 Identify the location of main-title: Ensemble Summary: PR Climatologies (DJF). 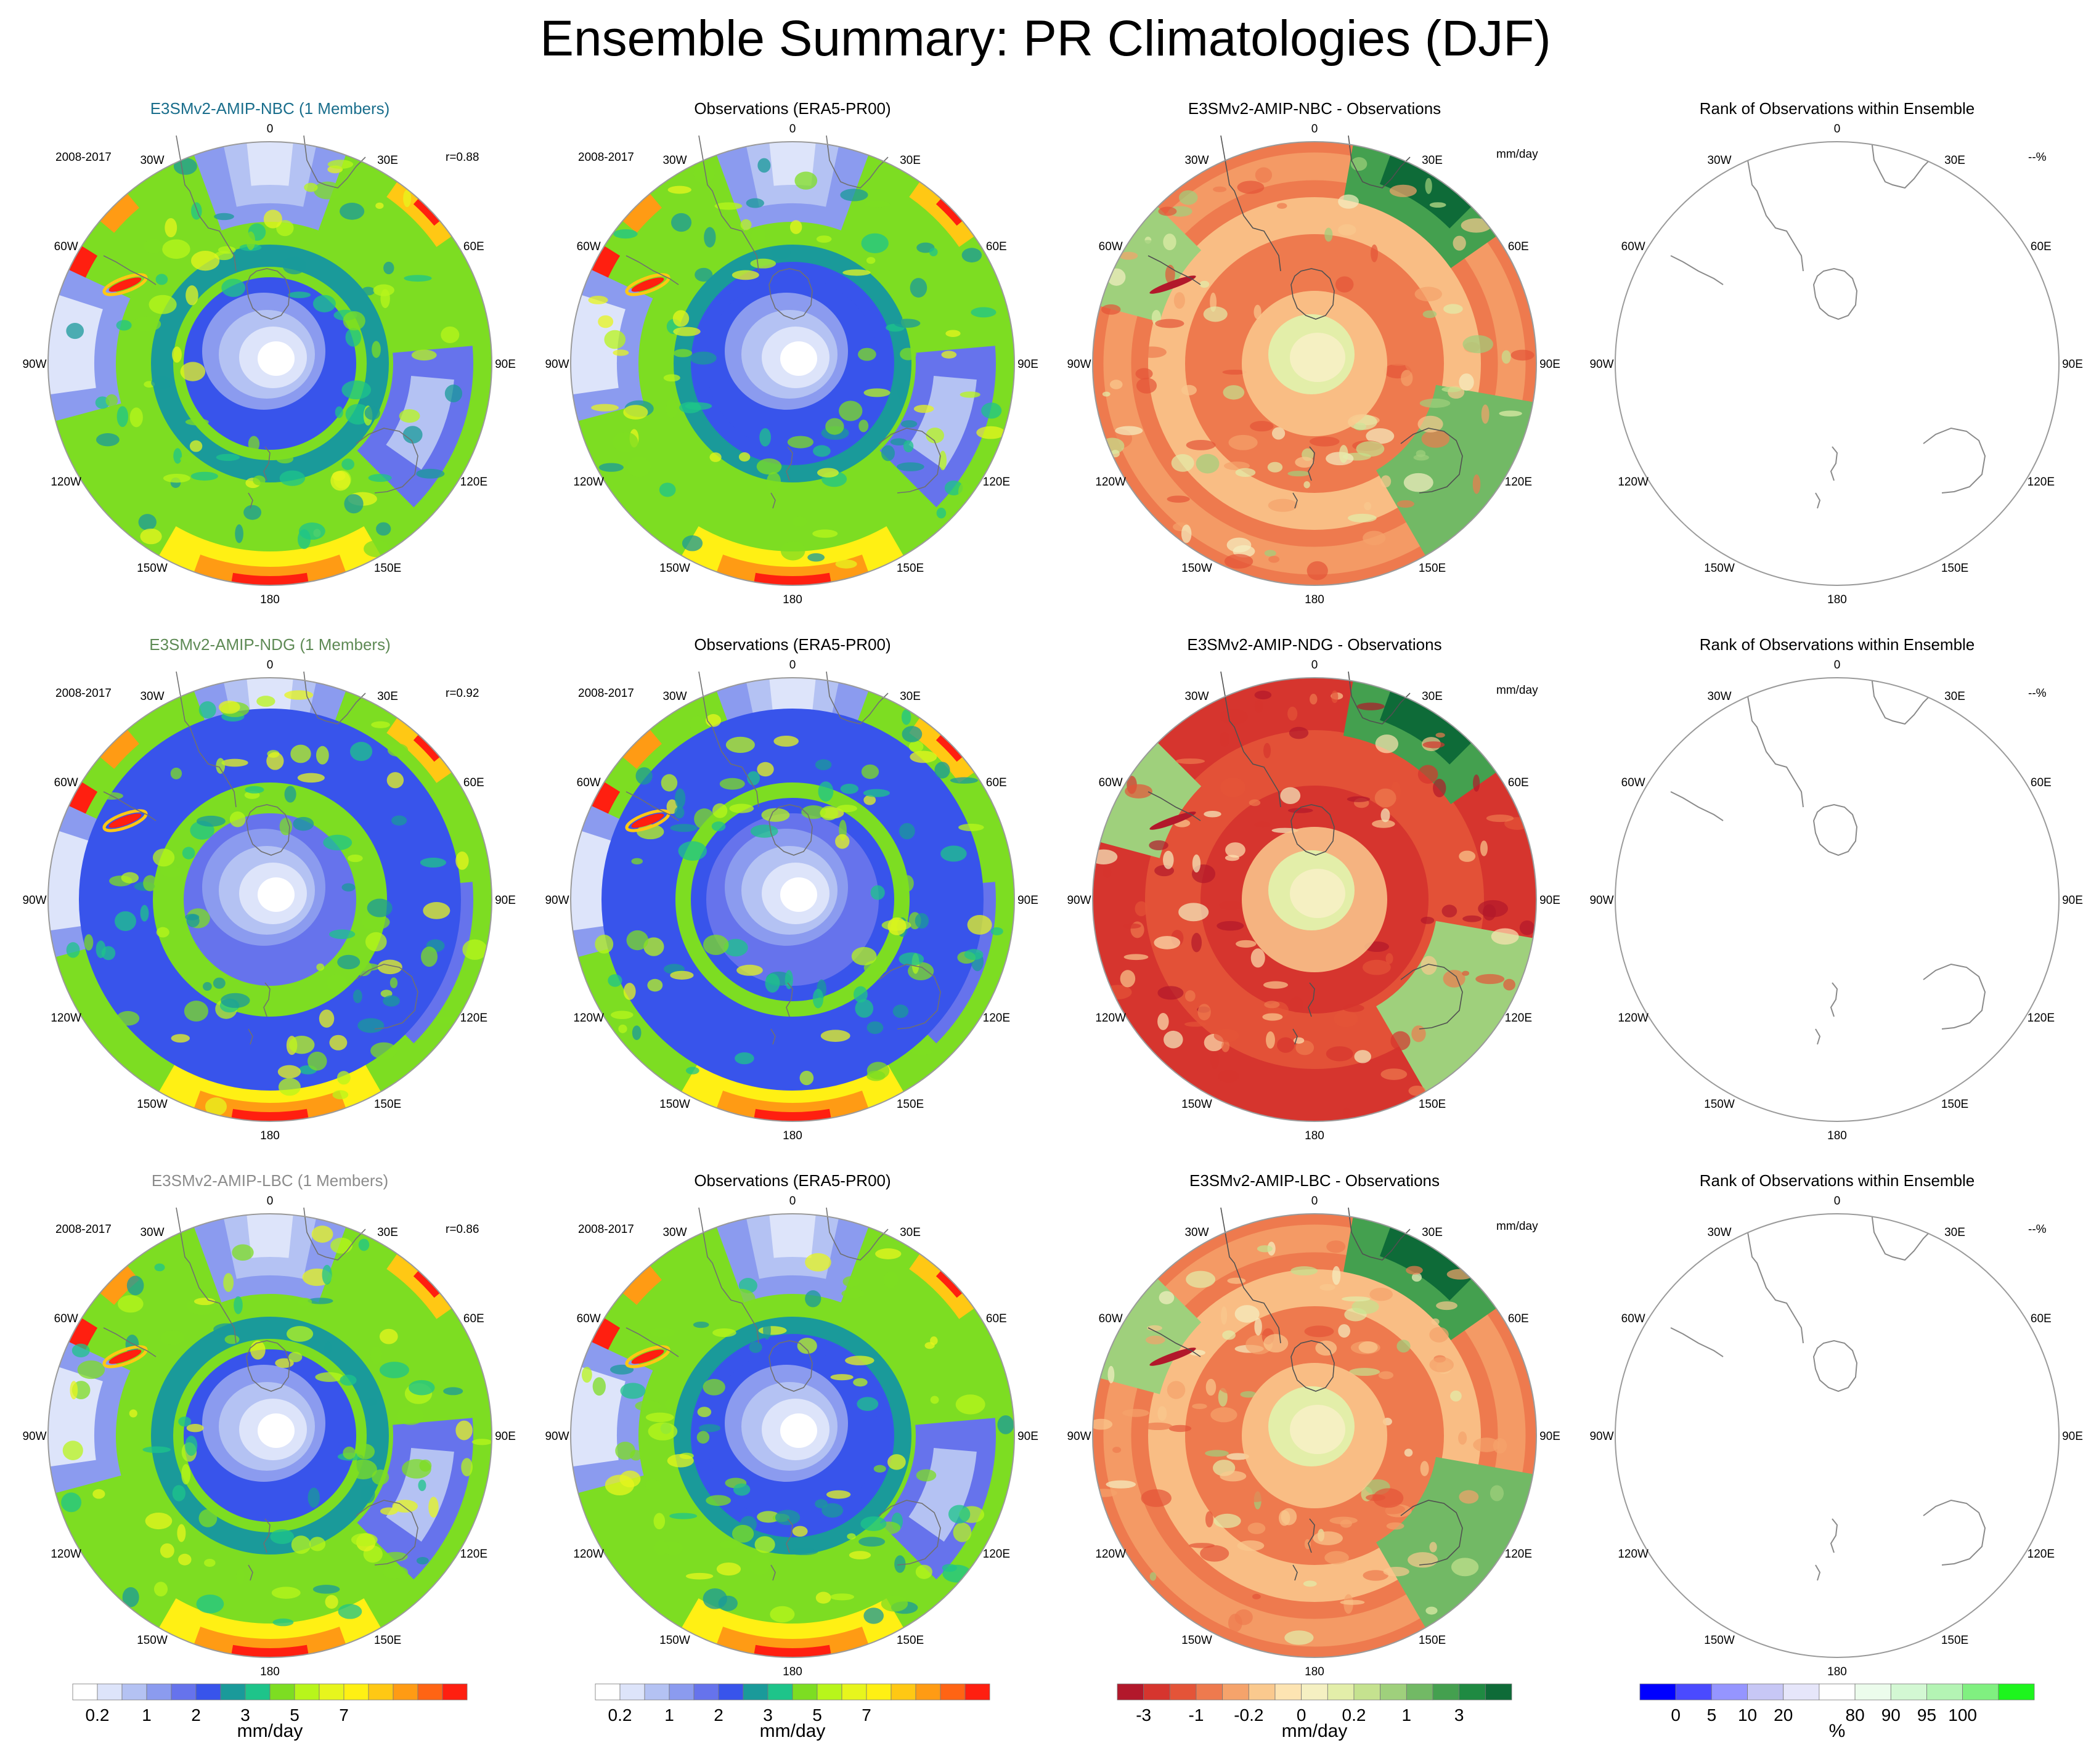
(1045, 38).